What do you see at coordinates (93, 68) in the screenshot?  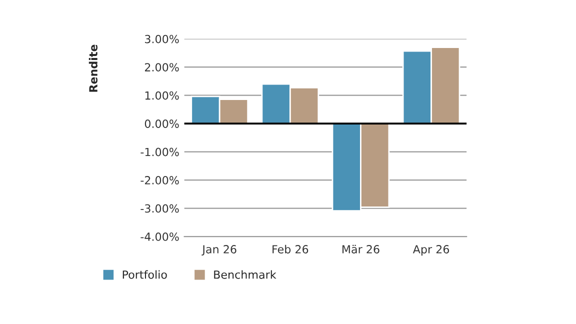 I see `y-axis-title: Rendite` at bounding box center [93, 68].